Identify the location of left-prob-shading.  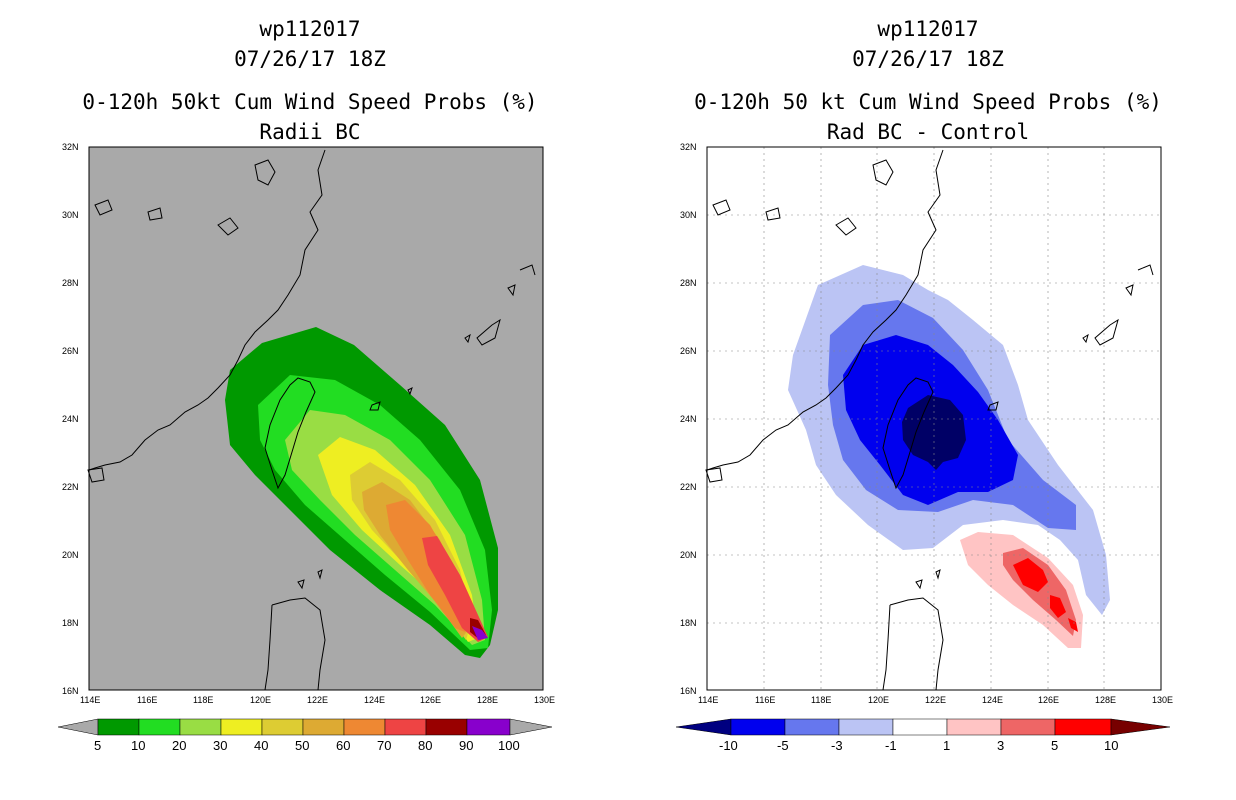
(361, 492).